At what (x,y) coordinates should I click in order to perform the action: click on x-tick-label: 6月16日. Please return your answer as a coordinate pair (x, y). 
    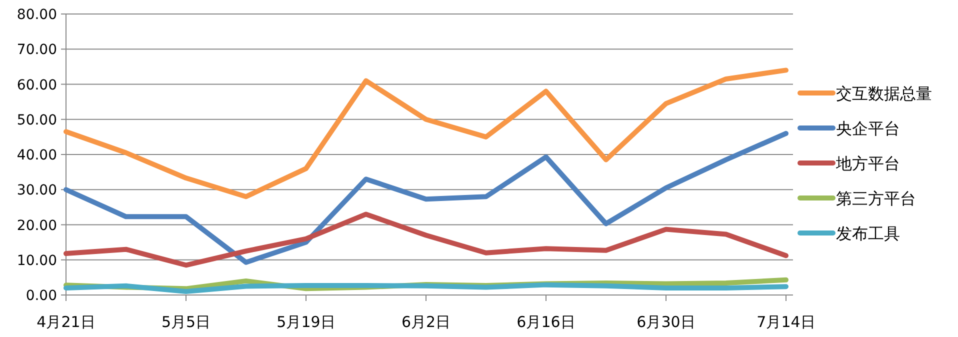
    Looking at the image, I should click on (546, 322).